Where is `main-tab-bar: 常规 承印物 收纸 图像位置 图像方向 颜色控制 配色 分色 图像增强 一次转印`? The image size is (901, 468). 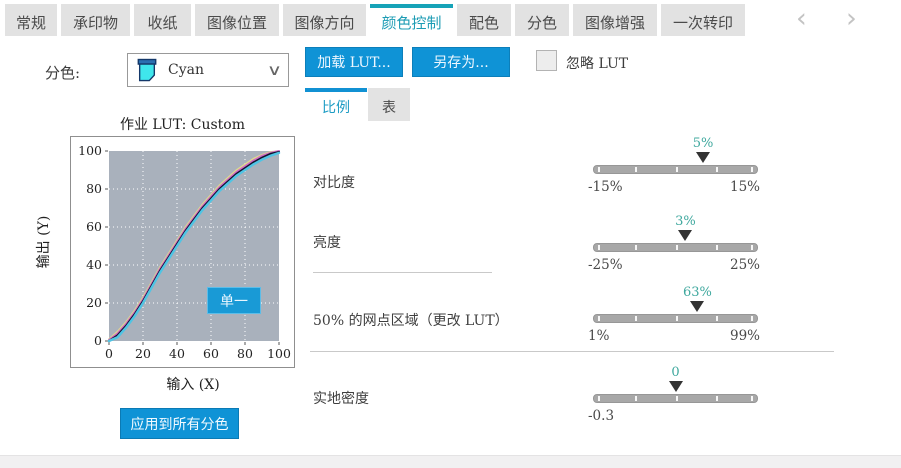
main-tab-bar: 常规 承印物 收纸 图像位置 图像方向 颜色控制 配色 分色 图像增强 一次转印 is located at coordinates (375, 20).